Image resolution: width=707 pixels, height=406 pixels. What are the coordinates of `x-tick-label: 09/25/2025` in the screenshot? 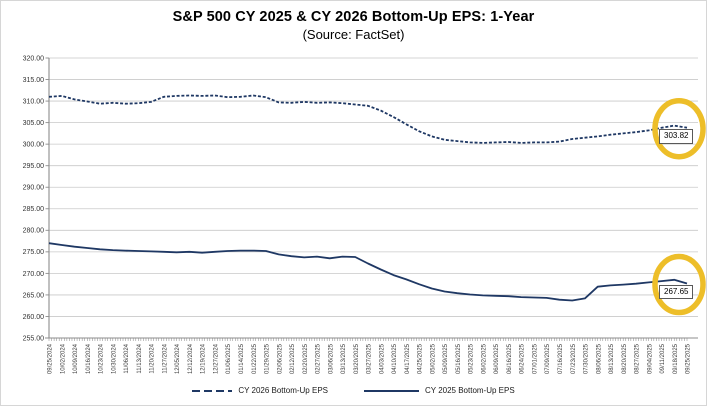 It's located at (689, 358).